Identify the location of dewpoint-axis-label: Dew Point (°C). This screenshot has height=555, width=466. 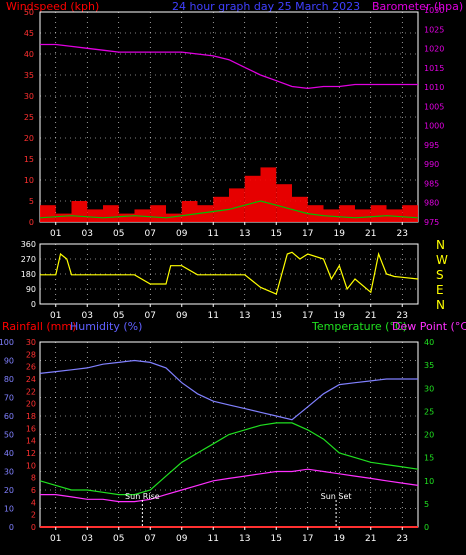
(429, 326).